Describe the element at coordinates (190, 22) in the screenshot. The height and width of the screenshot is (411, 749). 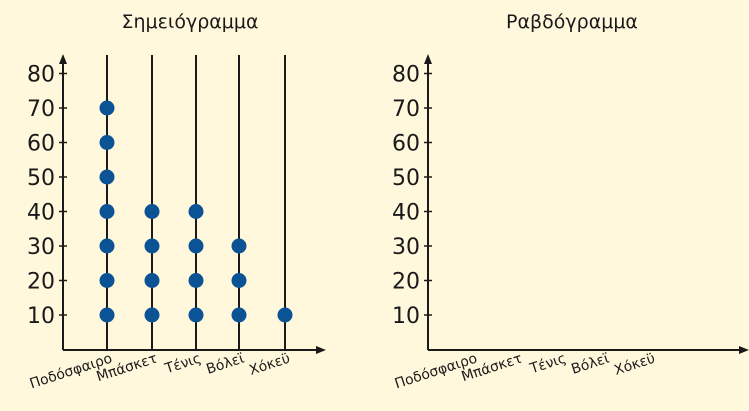
I see `dot-plot-title: Σημειόγραμμα` at that location.